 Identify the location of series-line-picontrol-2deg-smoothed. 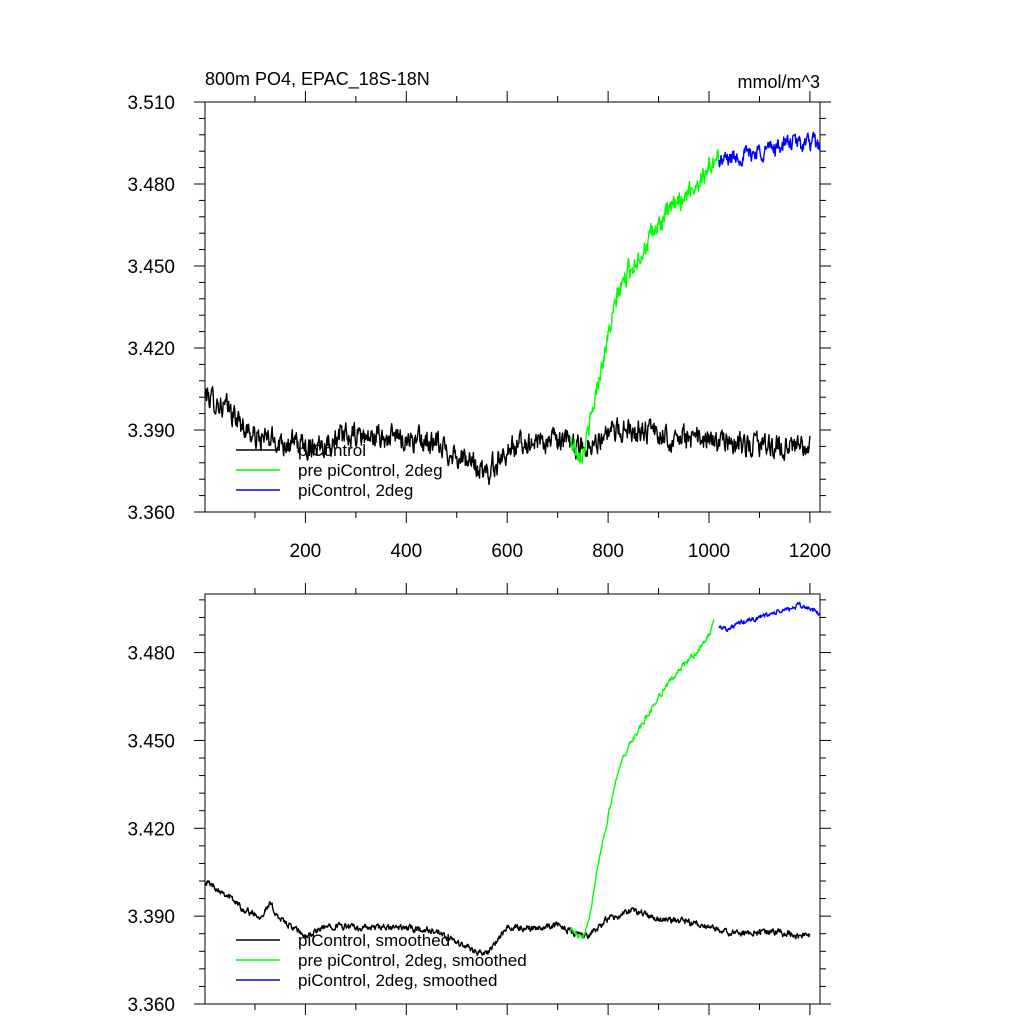
(769, 617).